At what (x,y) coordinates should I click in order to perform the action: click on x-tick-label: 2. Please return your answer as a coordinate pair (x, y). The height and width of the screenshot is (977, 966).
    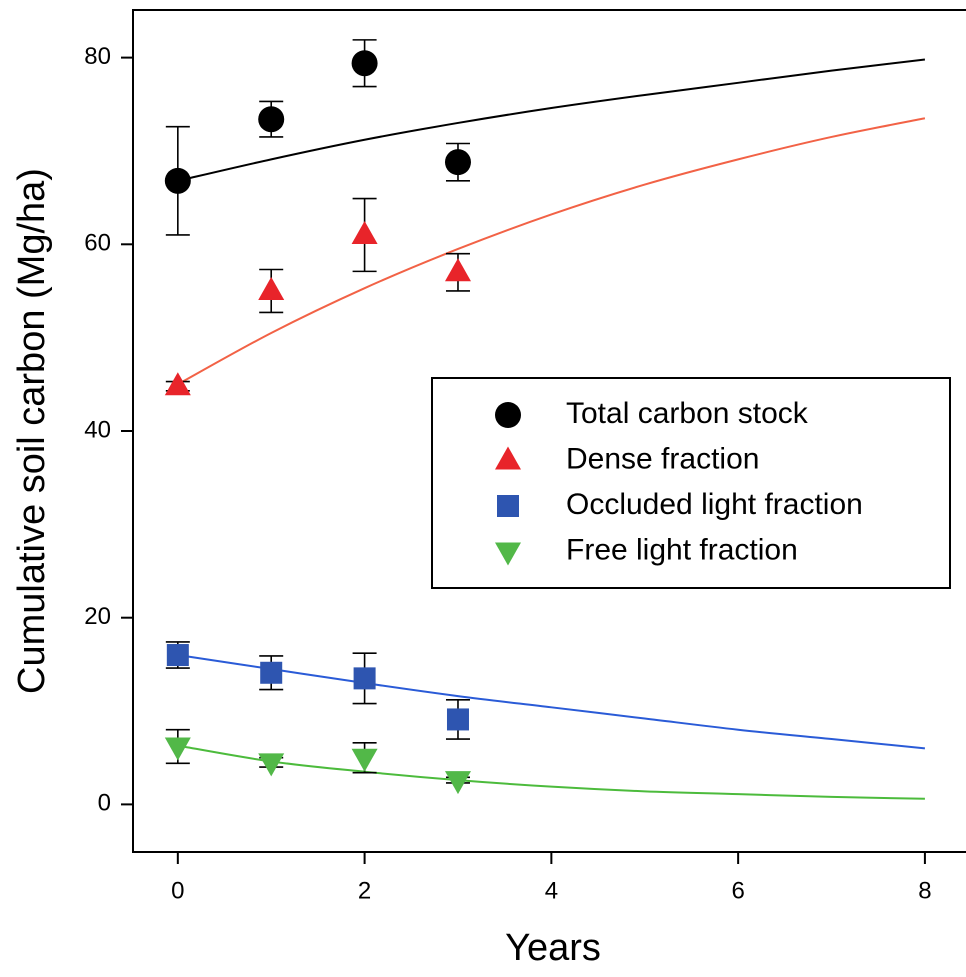
    Looking at the image, I should click on (364, 890).